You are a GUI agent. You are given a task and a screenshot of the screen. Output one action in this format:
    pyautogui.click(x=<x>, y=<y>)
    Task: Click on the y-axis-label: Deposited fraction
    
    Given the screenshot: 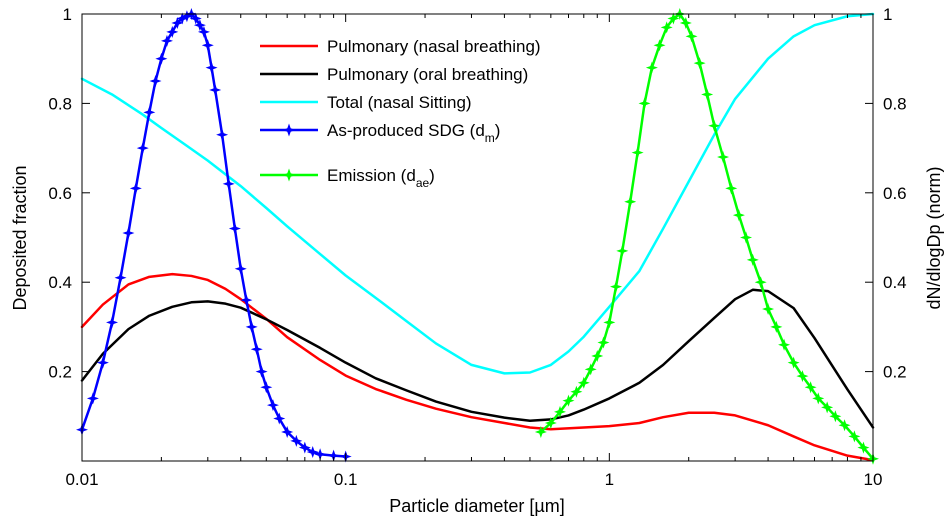 What is the action you would take?
    pyautogui.click(x=20, y=237)
    